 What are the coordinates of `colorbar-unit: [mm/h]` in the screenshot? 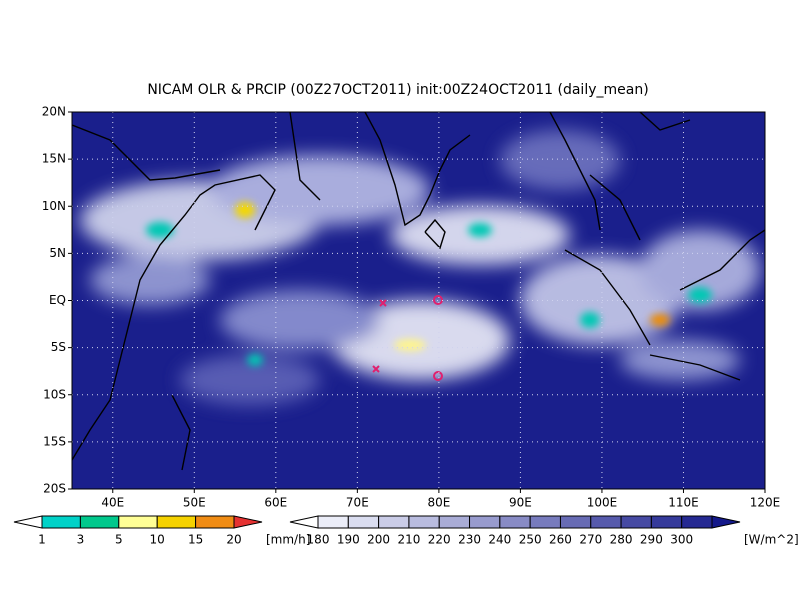 It's located at (288, 540).